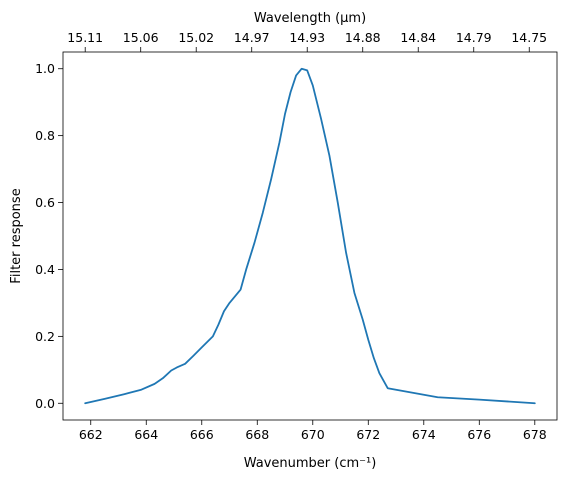 This screenshot has width=570, height=480. I want to click on y-tick-label: 0.4, so click(45, 269).